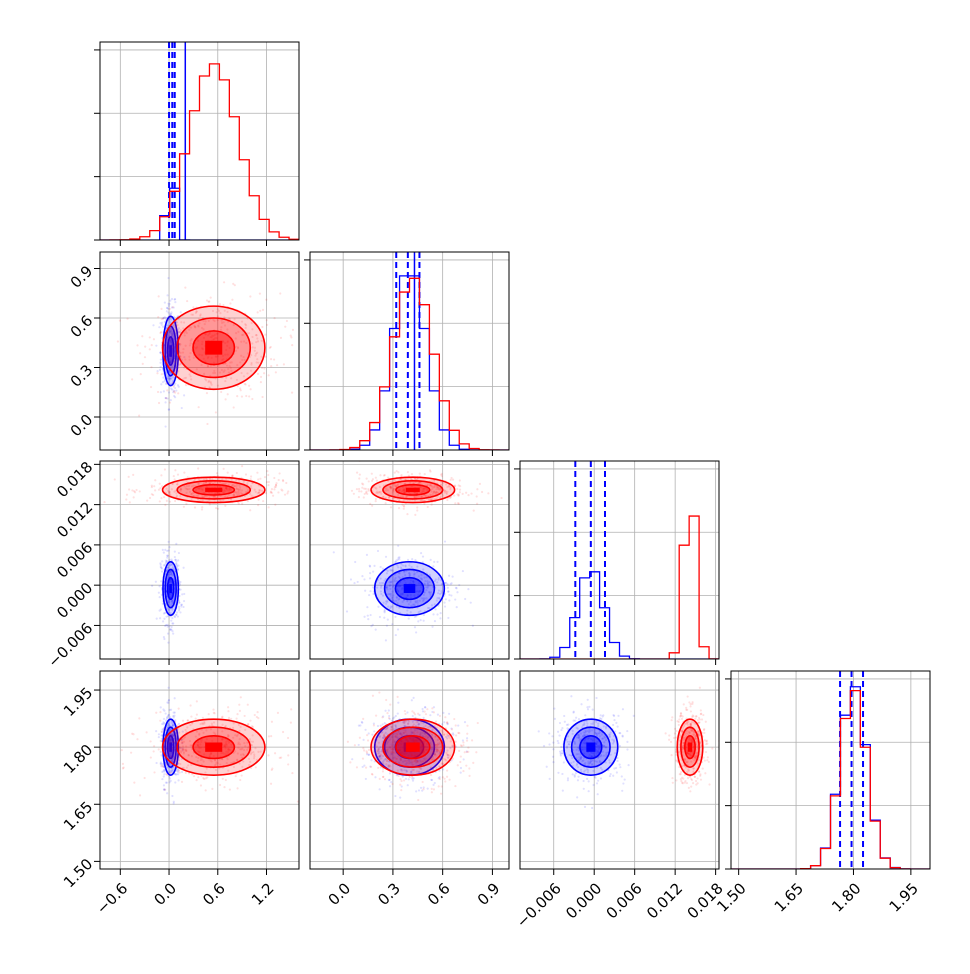 The image size is (970, 974). I want to click on panel-2-1-area, so click(409, 559).